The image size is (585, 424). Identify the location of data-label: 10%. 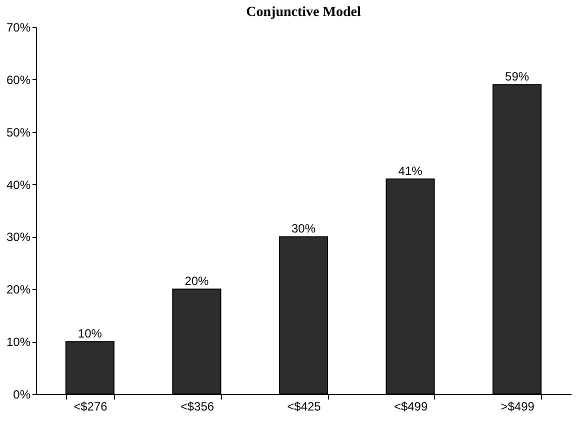
(90, 333).